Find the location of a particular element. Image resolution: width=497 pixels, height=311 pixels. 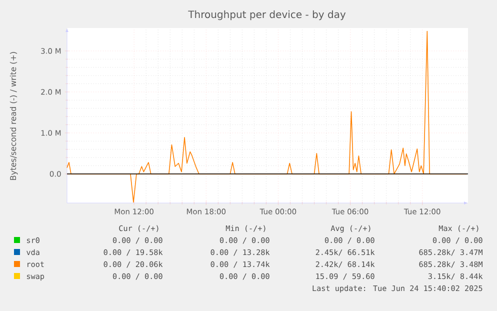

chart-title: Throughput per device - by day is located at coordinates (267, 15).